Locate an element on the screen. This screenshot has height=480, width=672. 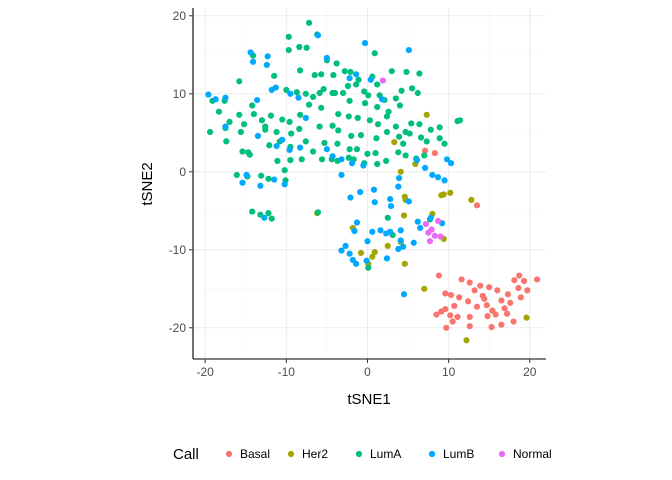
y-axis-ticks: -20 -10 0 10 20 is located at coordinates (181, 172).